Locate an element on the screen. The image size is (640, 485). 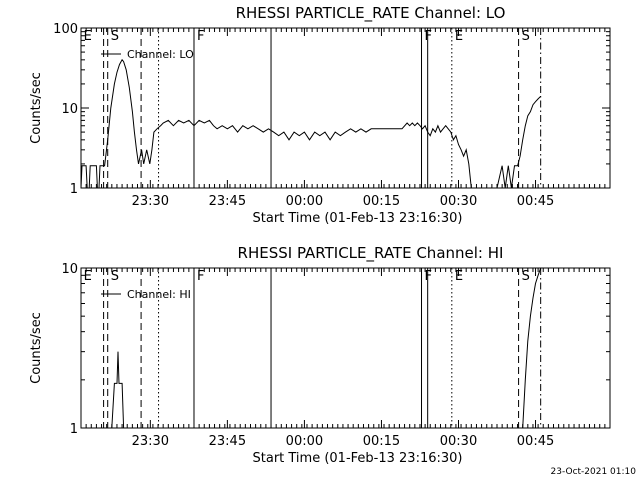
chart-title: RHESSI PARTICLE_RATE Channel: HI is located at coordinates (371, 253).